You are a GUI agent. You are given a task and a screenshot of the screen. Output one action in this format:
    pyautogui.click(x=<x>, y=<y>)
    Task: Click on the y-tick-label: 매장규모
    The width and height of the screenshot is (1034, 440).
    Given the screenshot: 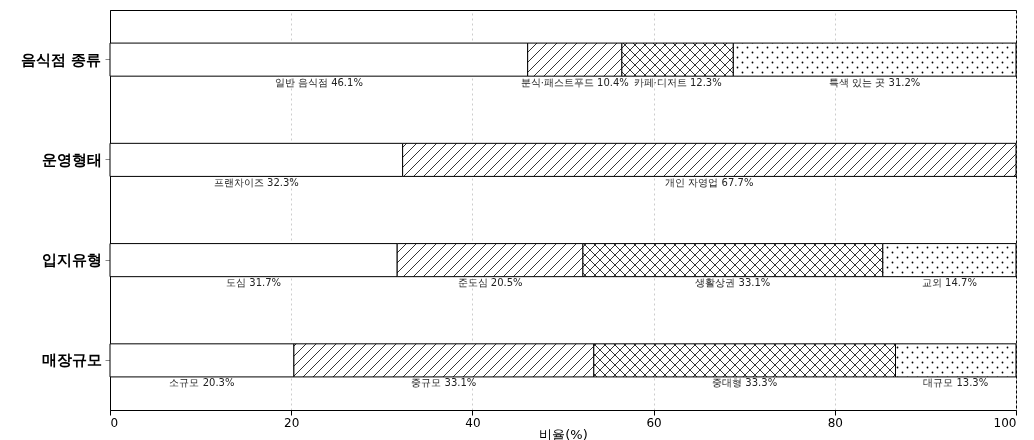 What is the action you would take?
    pyautogui.click(x=71, y=360)
    